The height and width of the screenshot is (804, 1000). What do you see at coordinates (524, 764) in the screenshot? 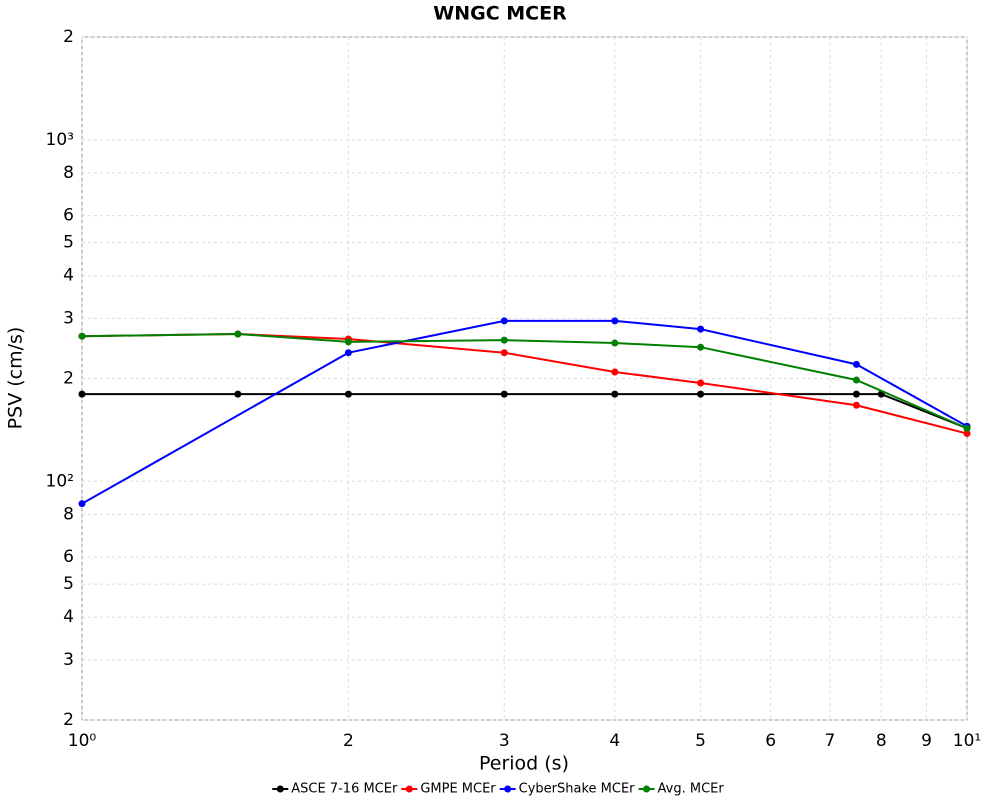
I see `x-axis-label: Period (s)` at bounding box center [524, 764].